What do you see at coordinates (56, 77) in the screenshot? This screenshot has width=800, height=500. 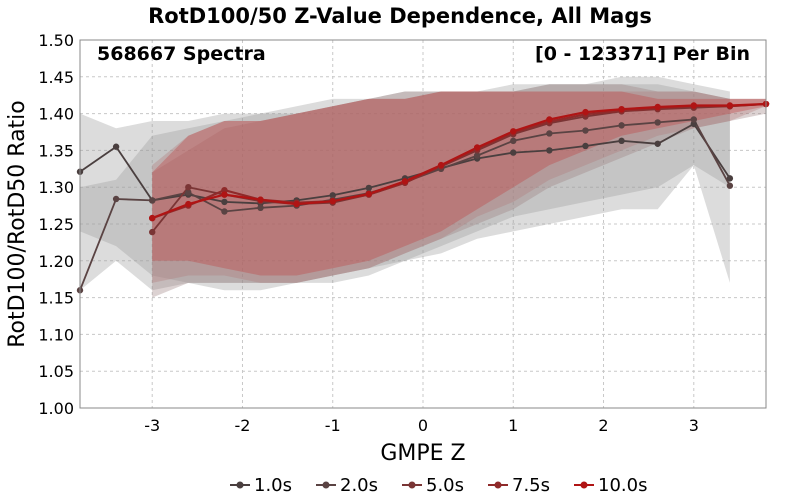 I see `y-tick-label: 1.45` at bounding box center [56, 77].